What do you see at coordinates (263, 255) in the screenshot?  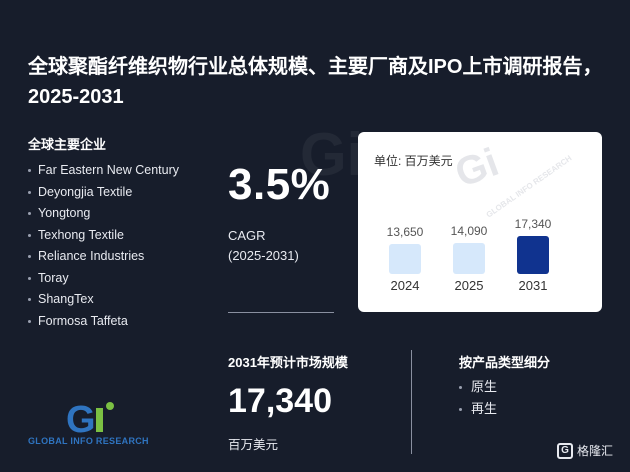 I see `cagr-period: (2025-2031)` at bounding box center [263, 255].